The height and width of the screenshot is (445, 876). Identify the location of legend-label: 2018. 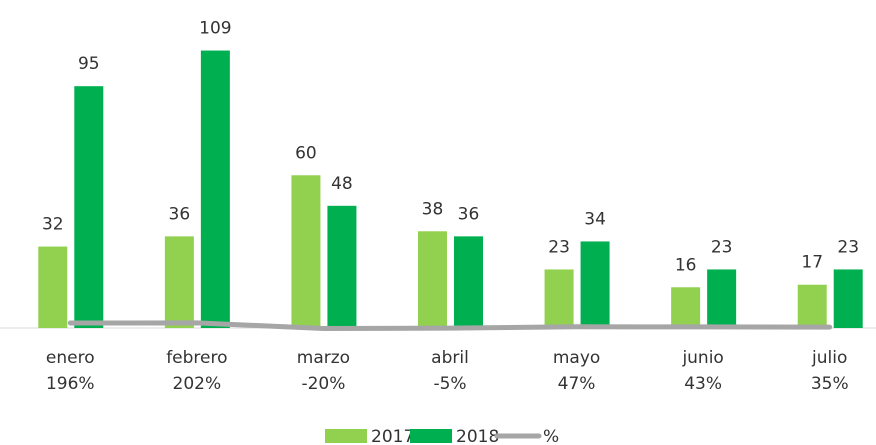
(477, 436).